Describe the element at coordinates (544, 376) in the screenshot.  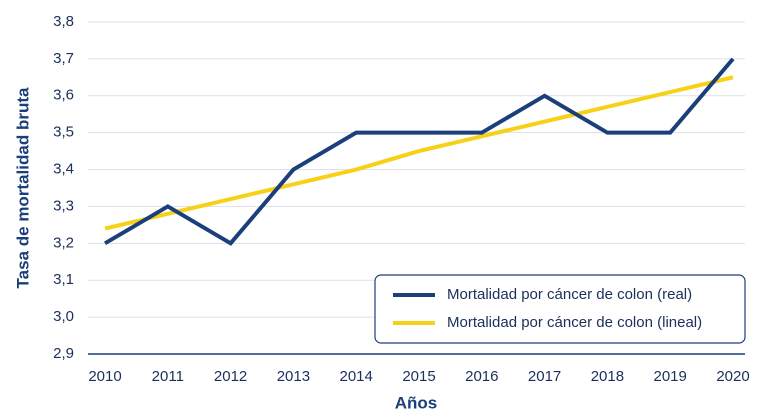
I see `x-tick-label: 2017` at that location.